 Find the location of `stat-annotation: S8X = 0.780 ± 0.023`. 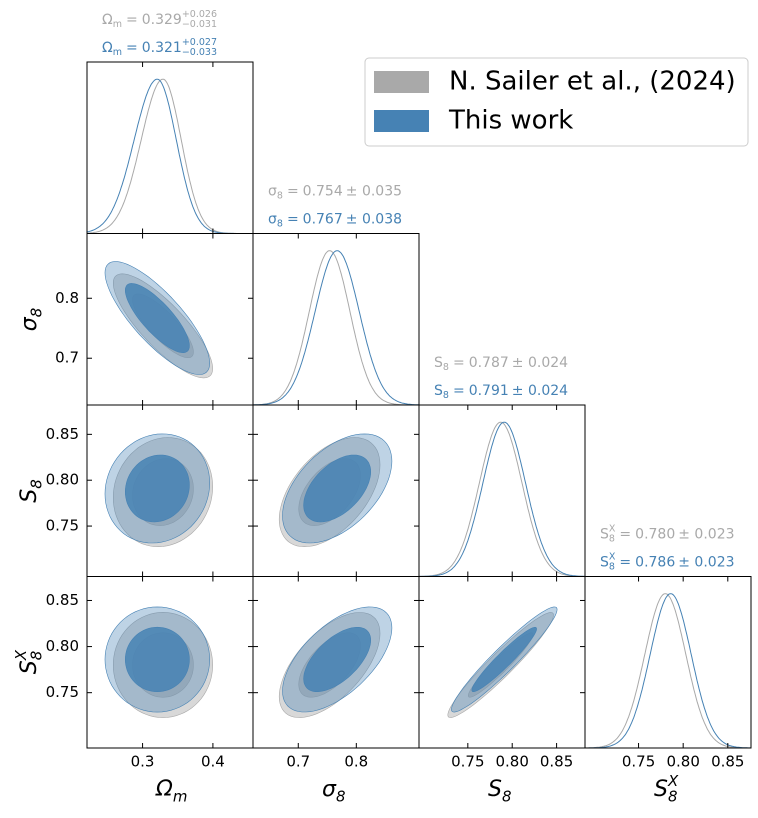

stat-annotation: S8X = 0.780 ± 0.023 is located at coordinates (667, 533).